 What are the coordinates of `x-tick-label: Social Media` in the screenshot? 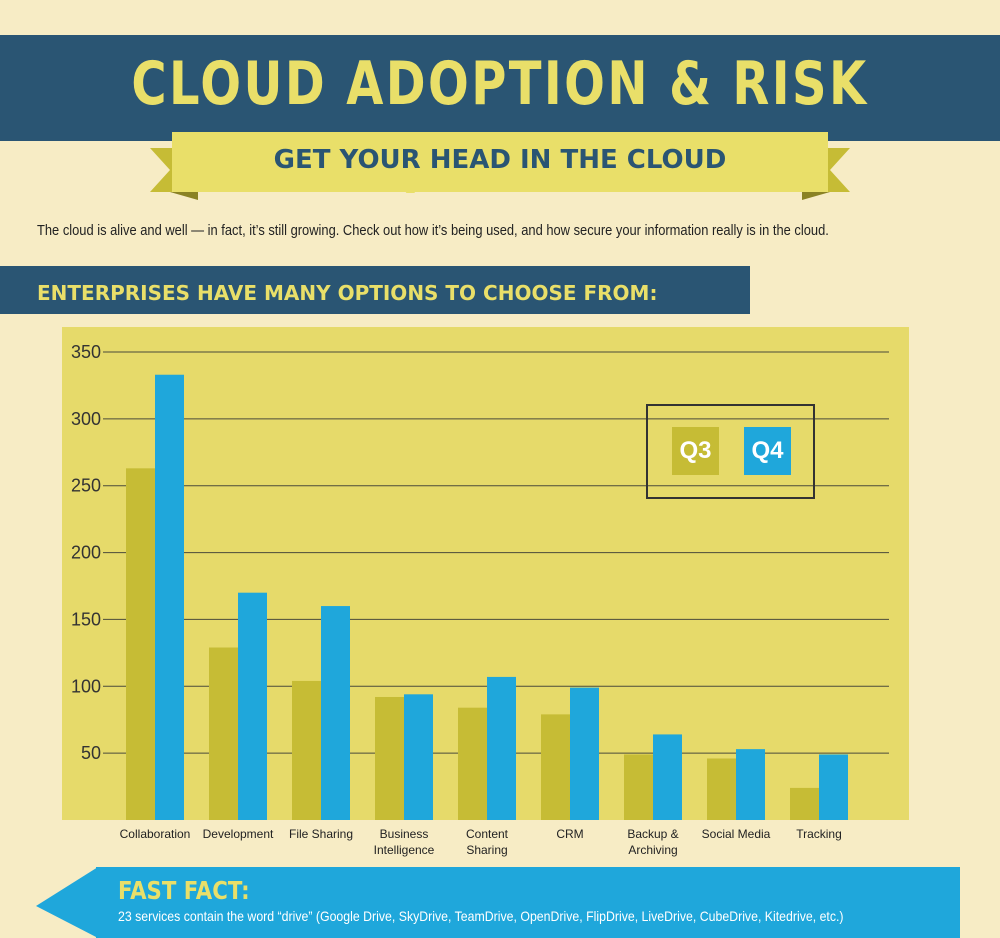 It's located at (736, 834).